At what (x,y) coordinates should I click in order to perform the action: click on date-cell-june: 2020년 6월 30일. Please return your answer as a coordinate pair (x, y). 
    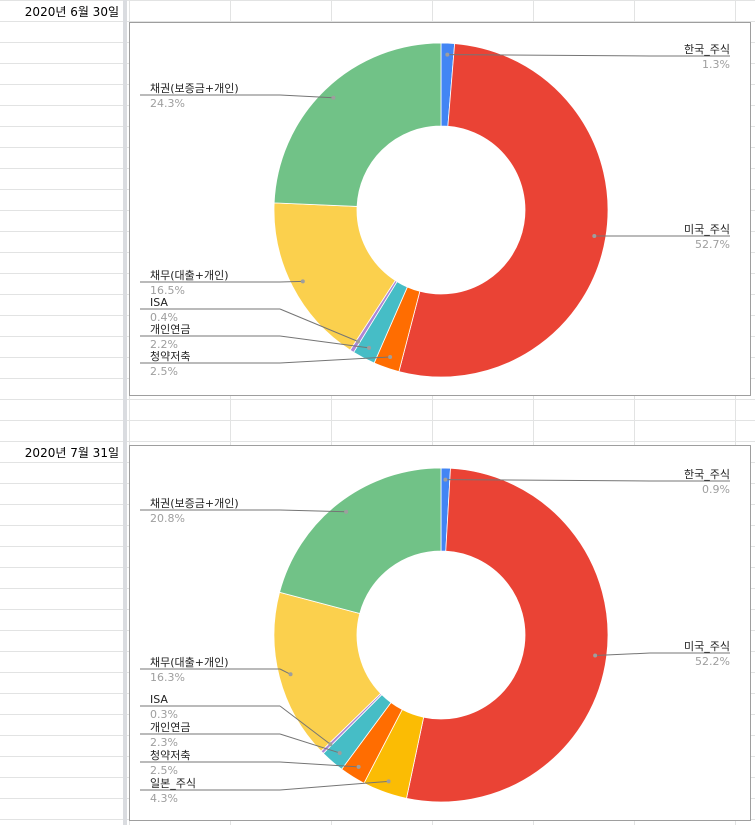
    Looking at the image, I should click on (61, 12).